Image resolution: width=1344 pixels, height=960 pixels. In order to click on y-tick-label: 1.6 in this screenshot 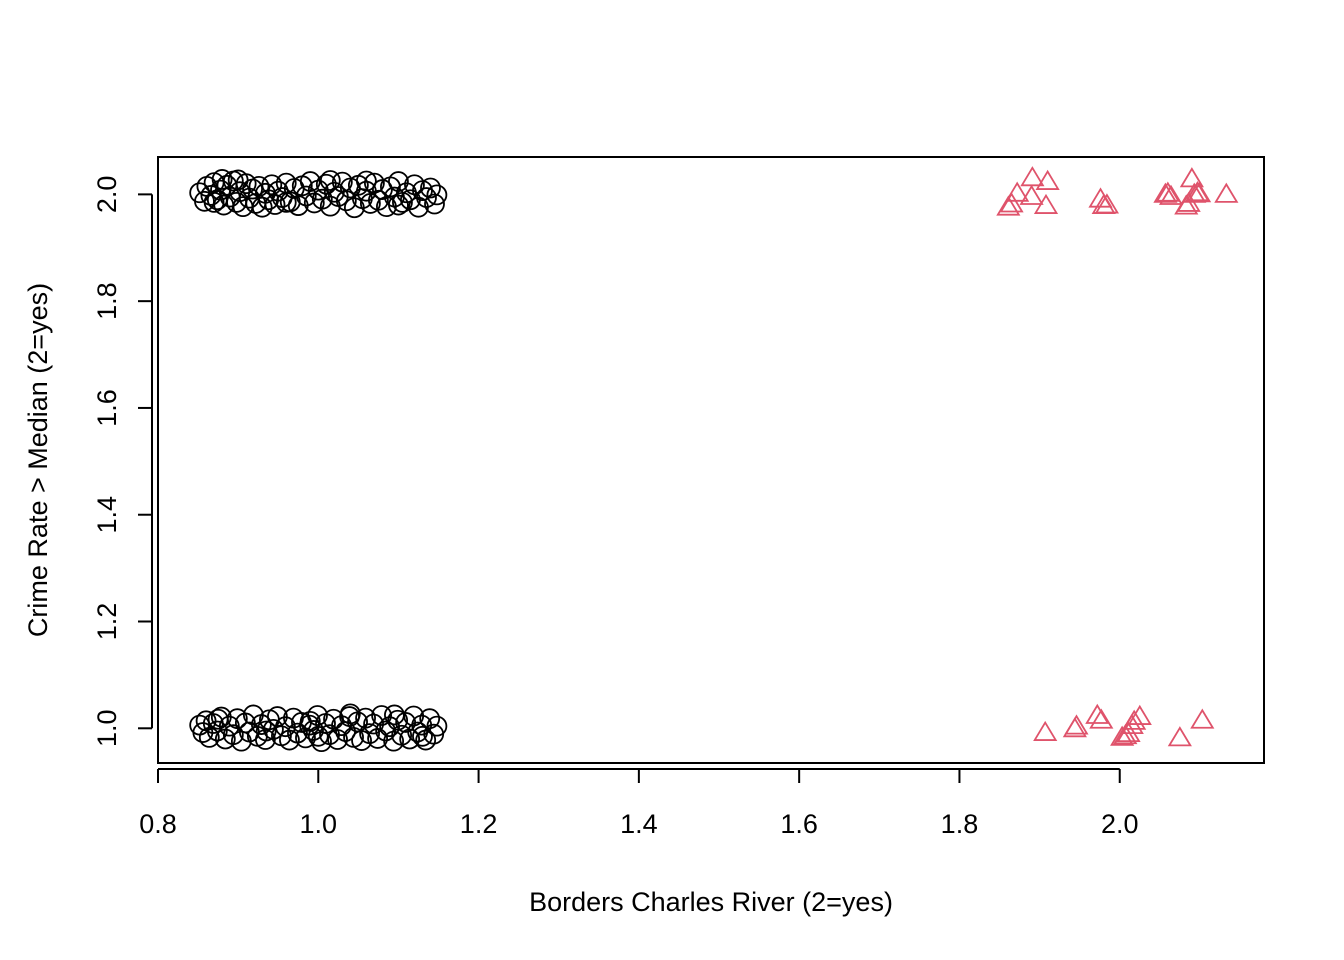, I will do `click(107, 408)`.